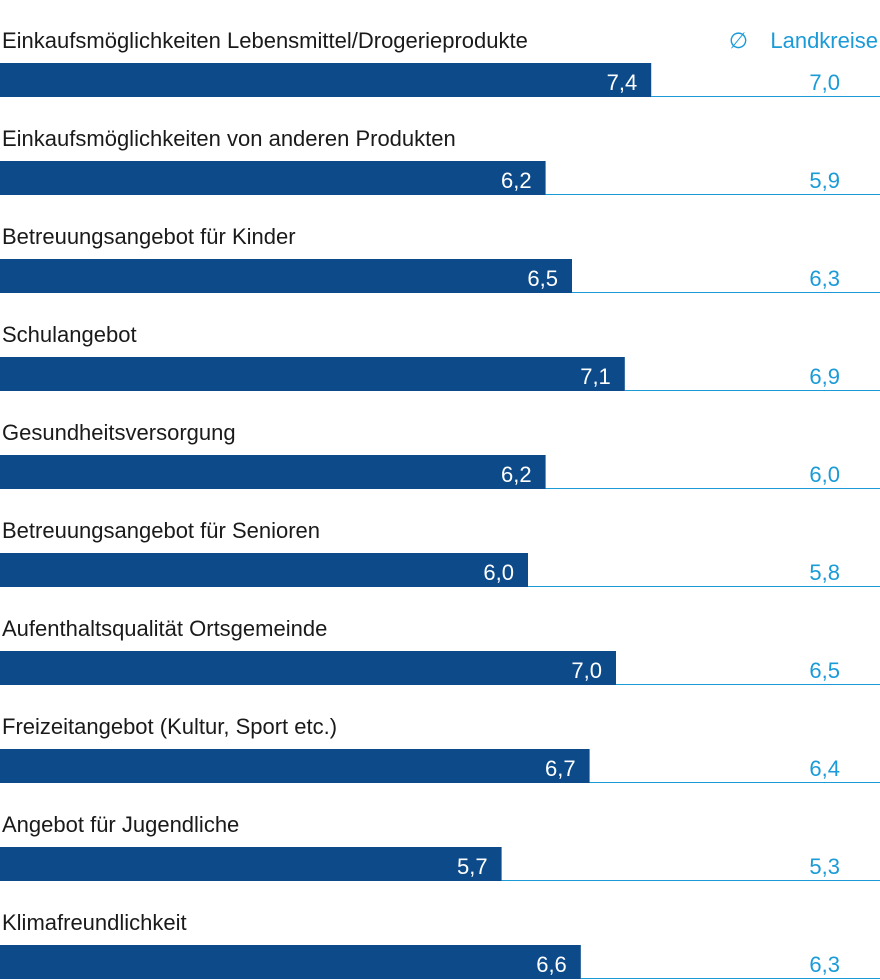  I want to click on bar-value-label: 6,7, so click(560, 768).